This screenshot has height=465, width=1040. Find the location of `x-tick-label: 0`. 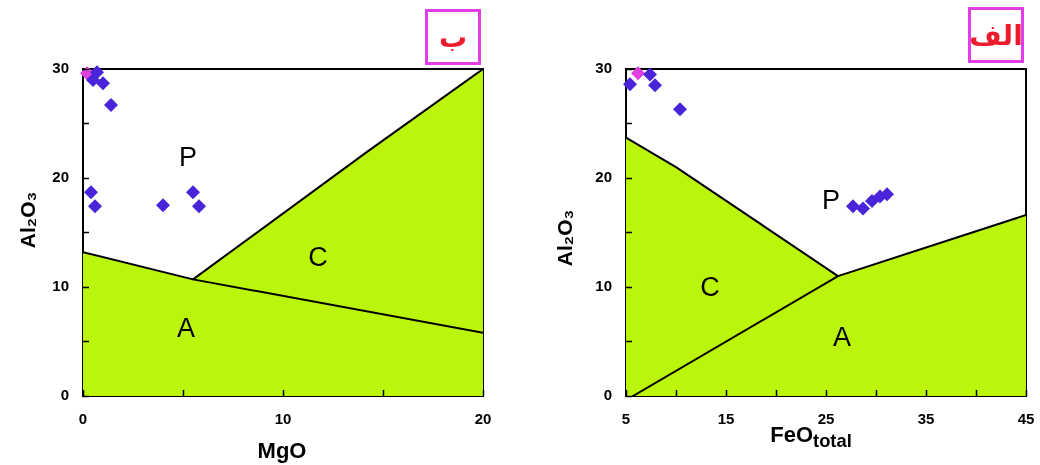

x-tick-label: 0 is located at coordinates (83, 419).